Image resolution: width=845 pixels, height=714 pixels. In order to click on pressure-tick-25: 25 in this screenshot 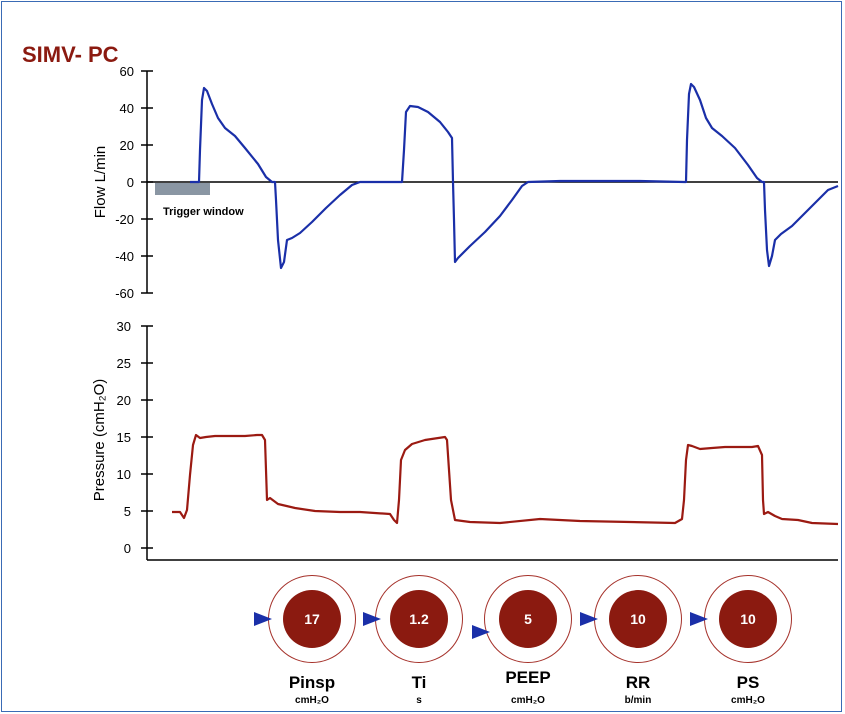, I will do `click(124, 363)`.